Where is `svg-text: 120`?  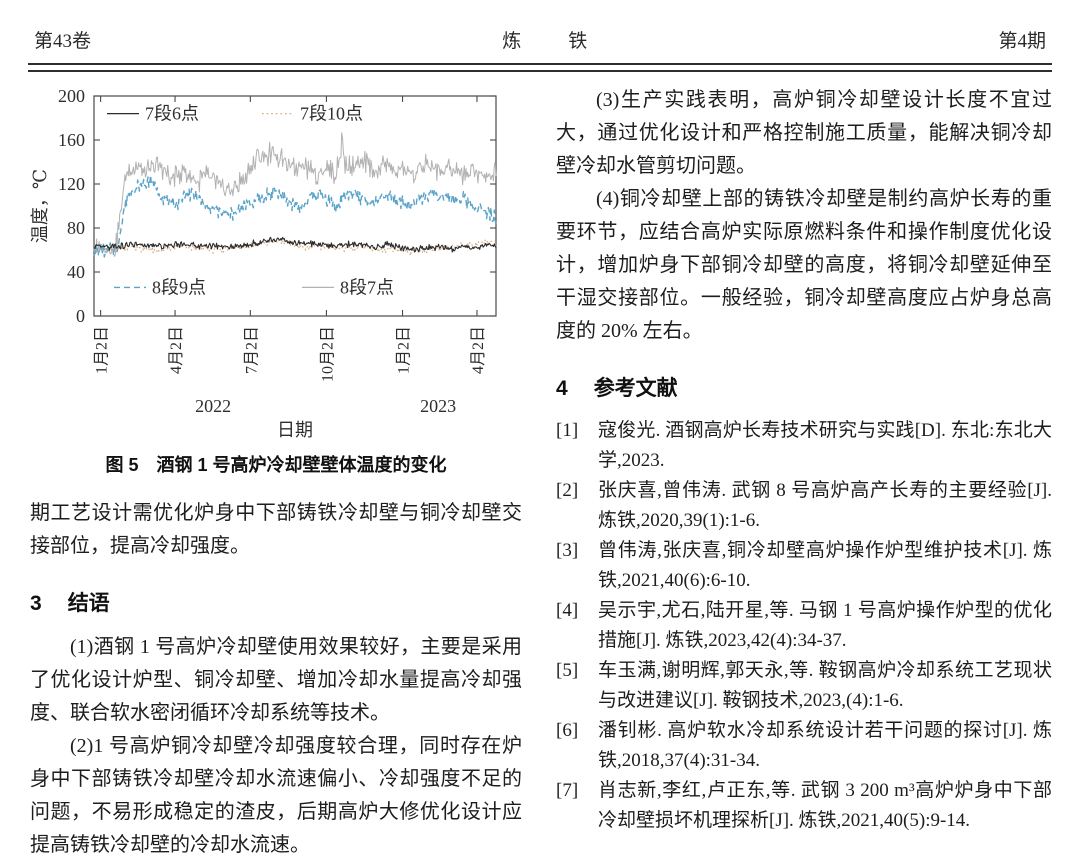
svg-text: 120 is located at coordinates (71, 184).